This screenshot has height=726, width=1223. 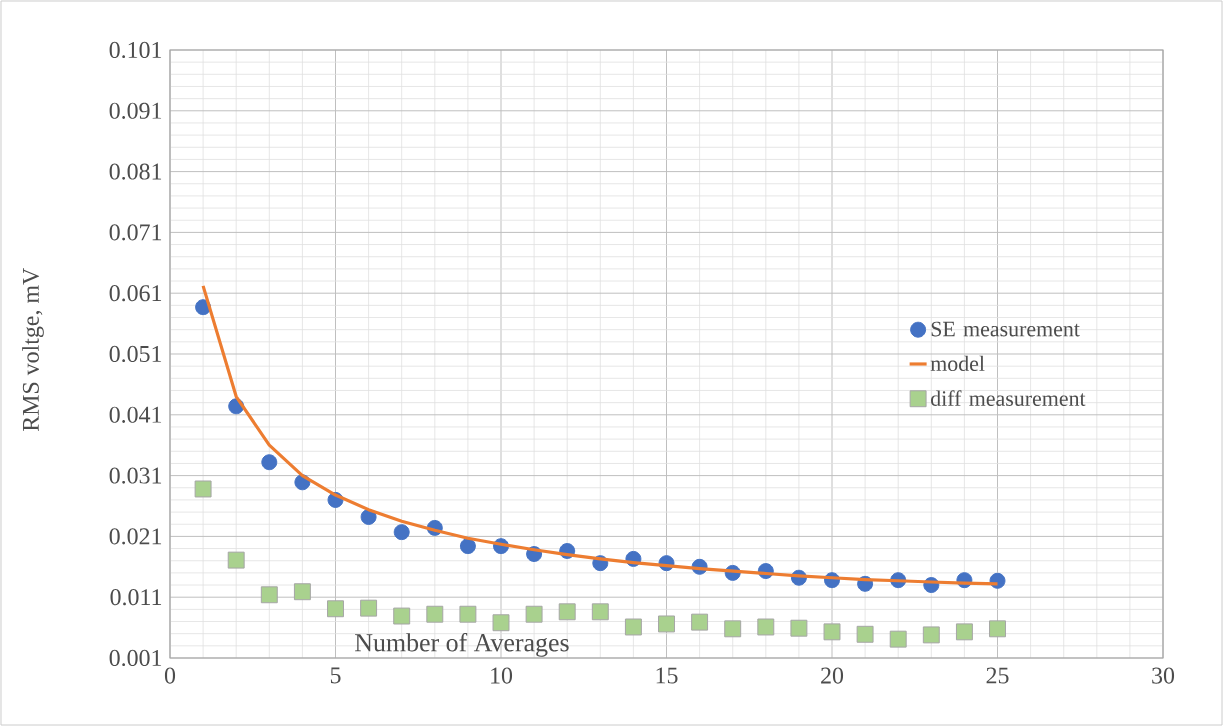 I want to click on x-tick-label: 5, so click(x=335, y=675).